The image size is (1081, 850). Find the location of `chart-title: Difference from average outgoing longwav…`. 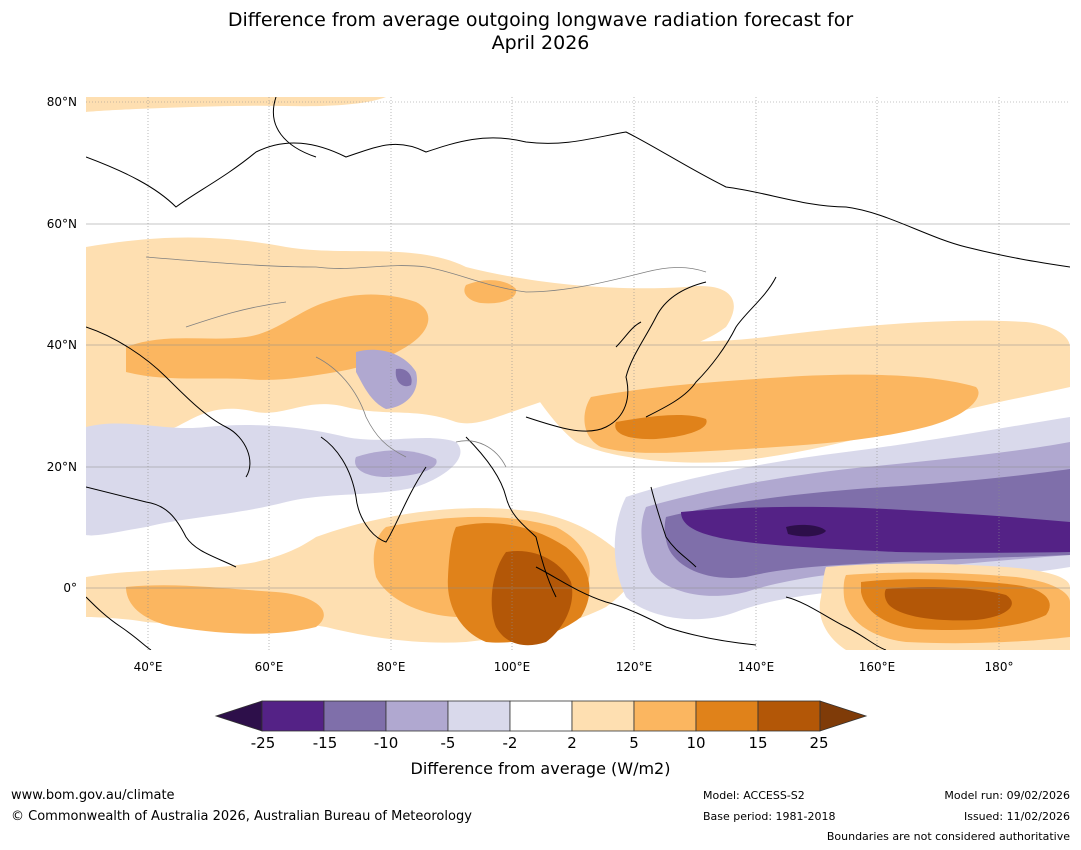

chart-title: Difference from average outgoing longwav… is located at coordinates (540, 32).